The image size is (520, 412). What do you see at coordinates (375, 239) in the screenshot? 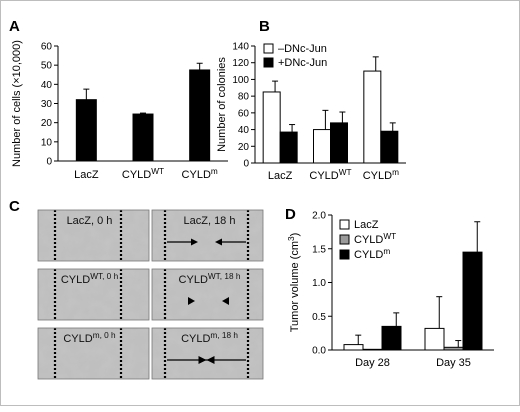
I see `legend-label: CYLDWT` at bounding box center [375, 239].